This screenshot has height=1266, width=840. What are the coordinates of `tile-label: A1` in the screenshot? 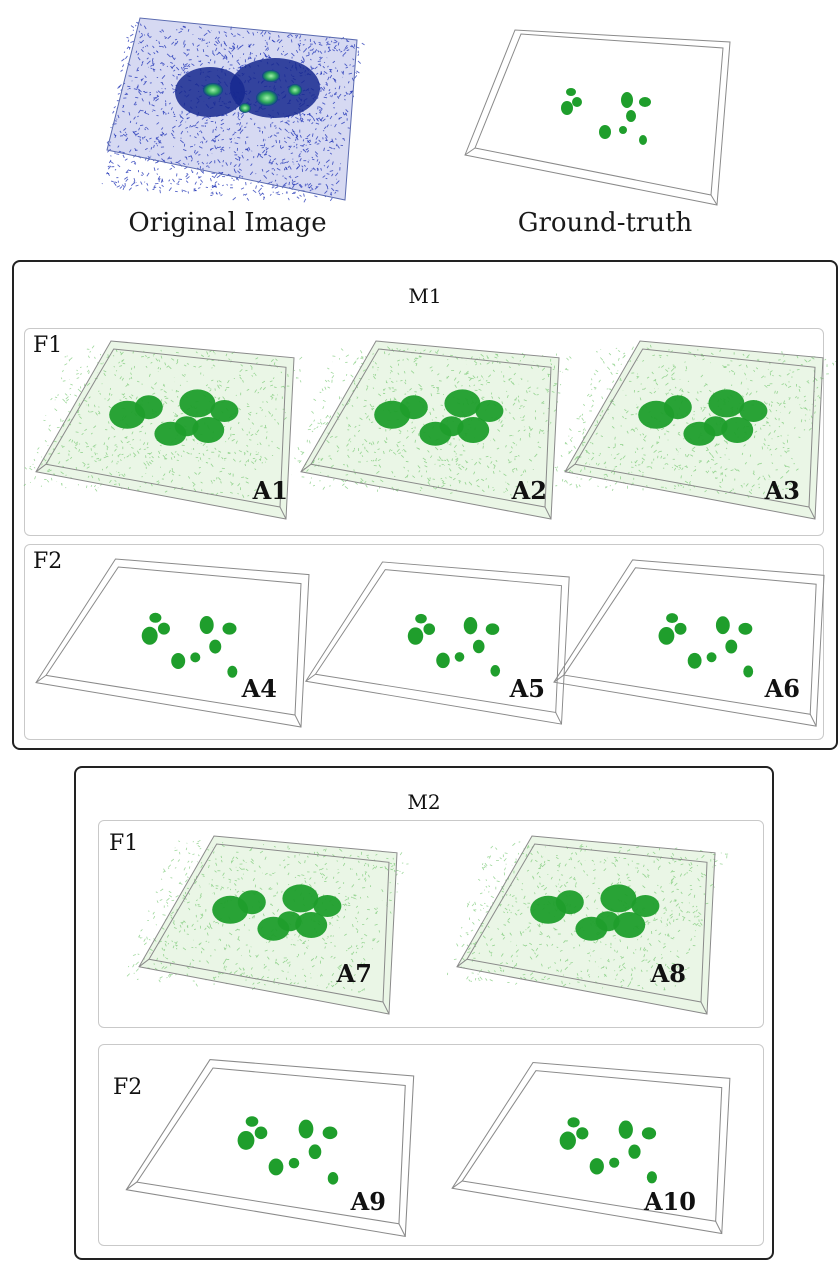 It's located at (270, 490).